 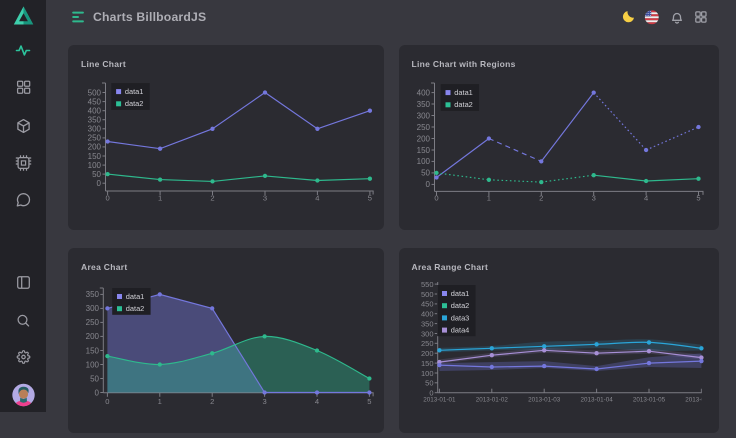 What do you see at coordinates (439, 400) in the screenshot?
I see `svg-text: 2013-01-01` at bounding box center [439, 400].